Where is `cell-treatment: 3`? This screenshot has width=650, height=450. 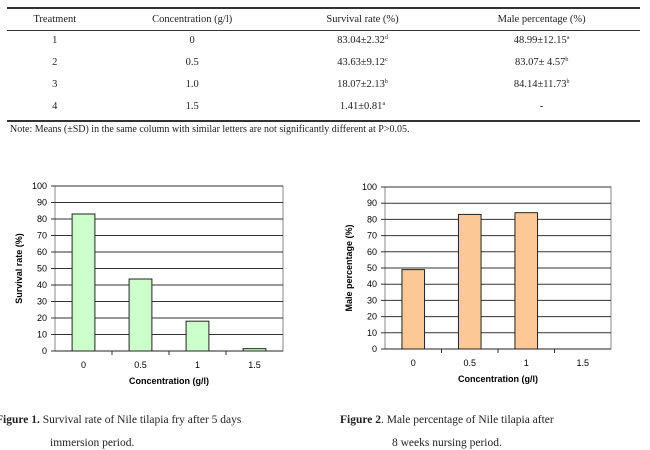 cell-treatment: 3 is located at coordinates (55, 84).